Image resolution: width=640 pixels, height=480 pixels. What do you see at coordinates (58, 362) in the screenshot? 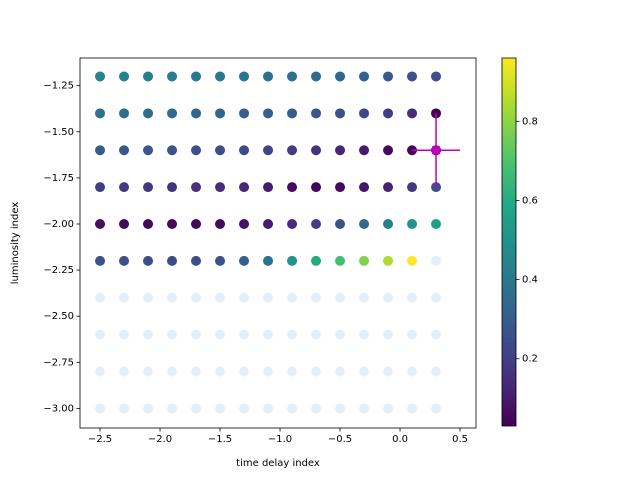
I see `y-tick-label: −2.75` at bounding box center [58, 362].